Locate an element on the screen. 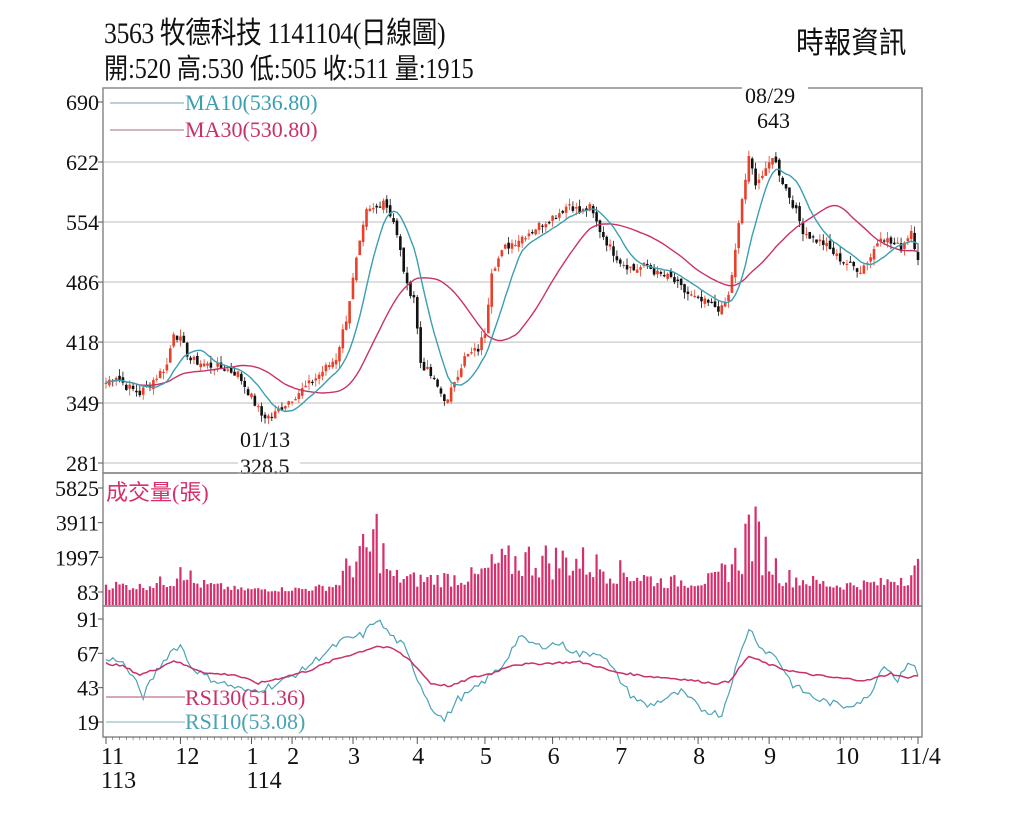 This screenshot has height=819, width=1024. volume-tick-label: 1997 is located at coordinates (77, 557).